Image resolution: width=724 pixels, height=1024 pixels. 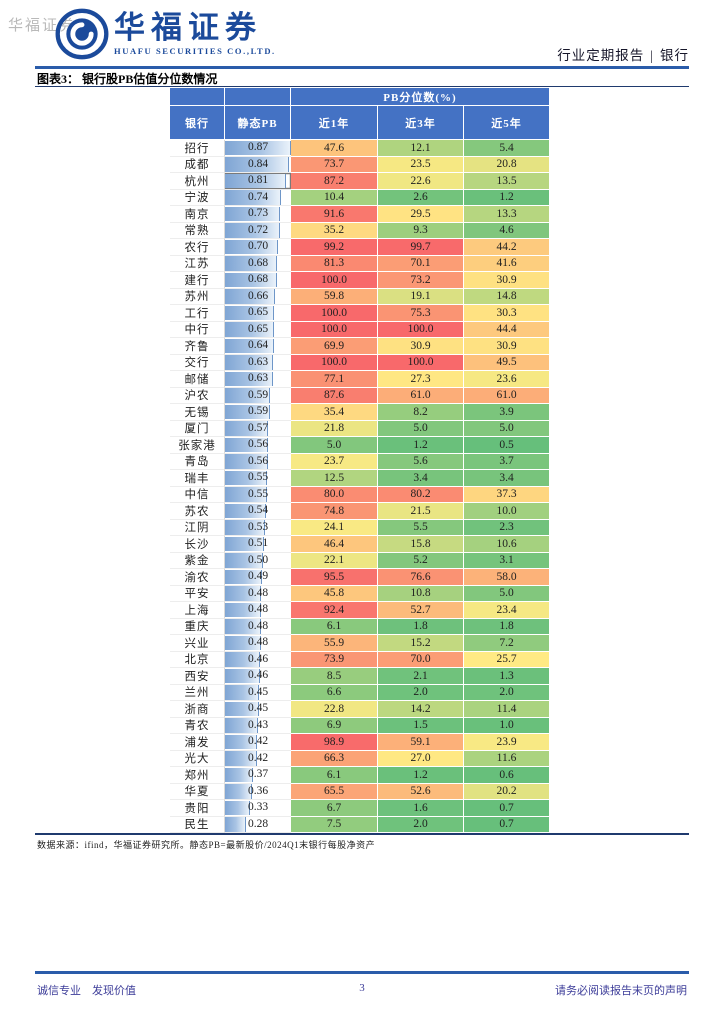 What do you see at coordinates (362, 834) in the screenshot?
I see `figure-bottom-divider` at bounding box center [362, 834].